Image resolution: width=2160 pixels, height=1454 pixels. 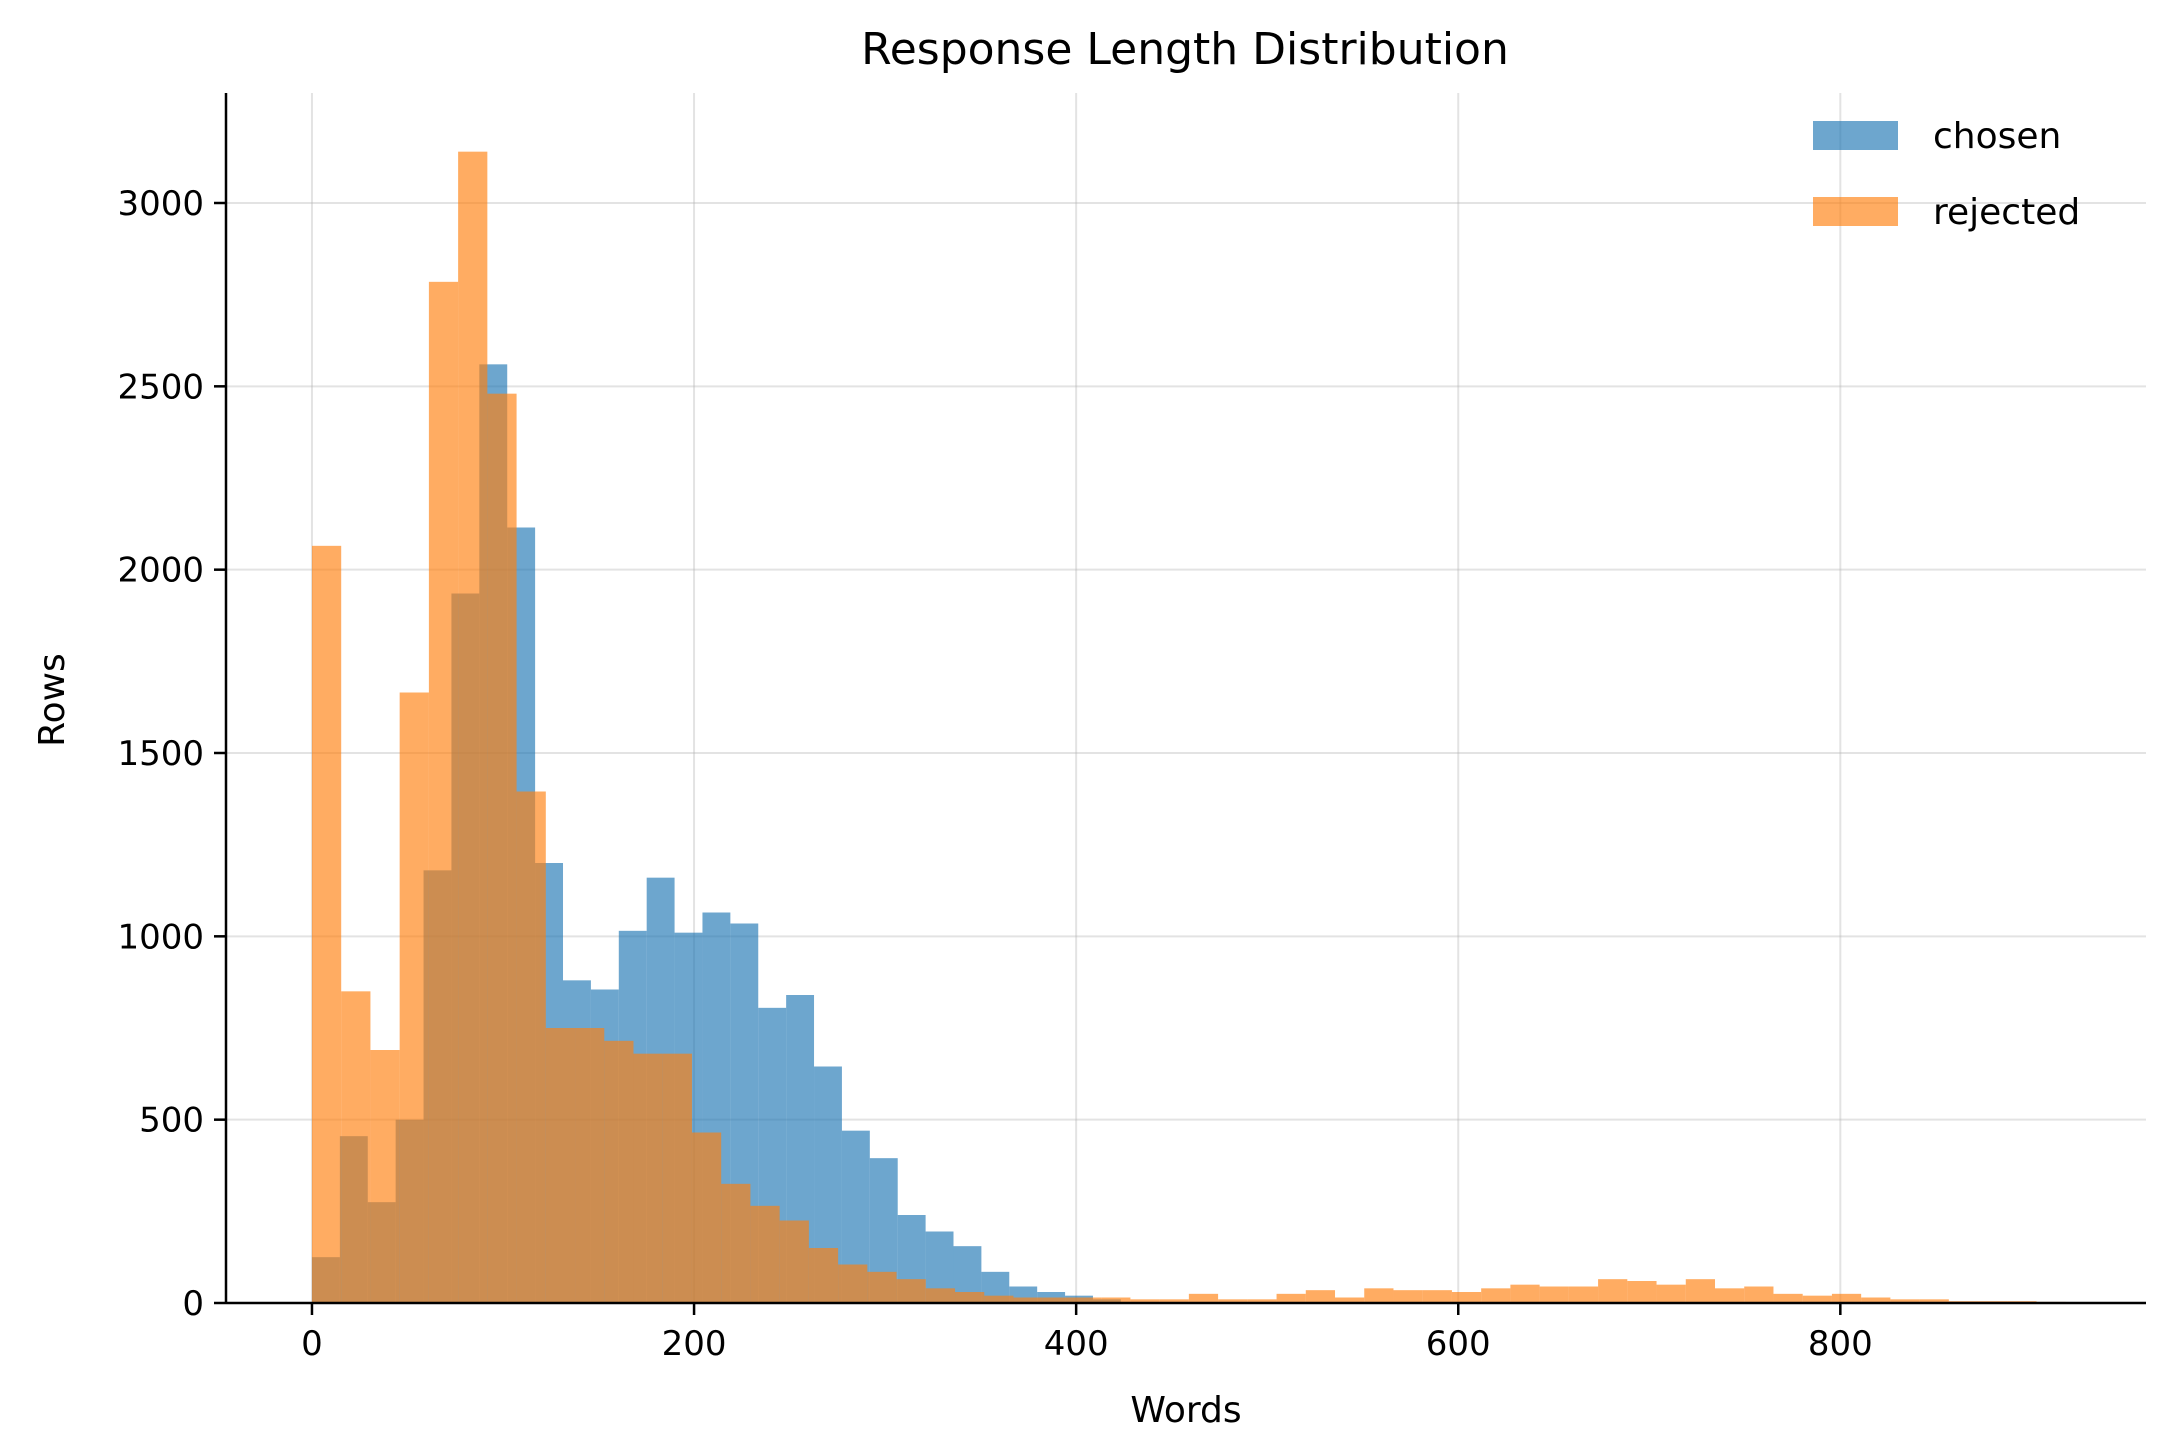 I want to click on legend-label-chosen: chosen, so click(x=1997, y=136).